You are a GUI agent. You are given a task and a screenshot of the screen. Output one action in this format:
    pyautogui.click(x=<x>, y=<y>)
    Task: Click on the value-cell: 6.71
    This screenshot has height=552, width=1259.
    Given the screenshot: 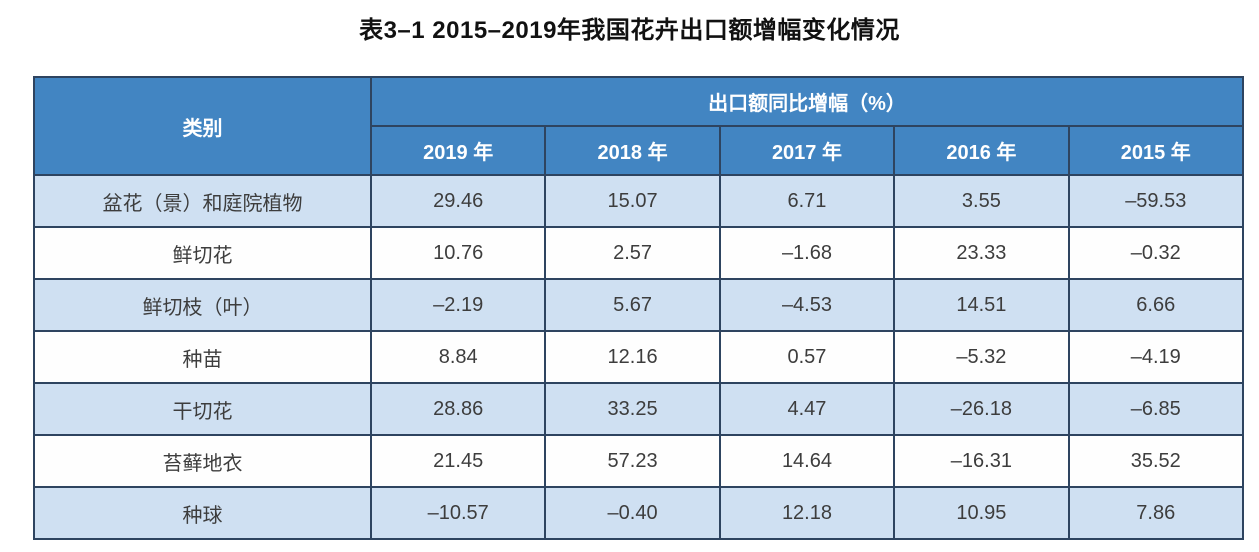 What is the action you would take?
    pyautogui.click(x=807, y=201)
    